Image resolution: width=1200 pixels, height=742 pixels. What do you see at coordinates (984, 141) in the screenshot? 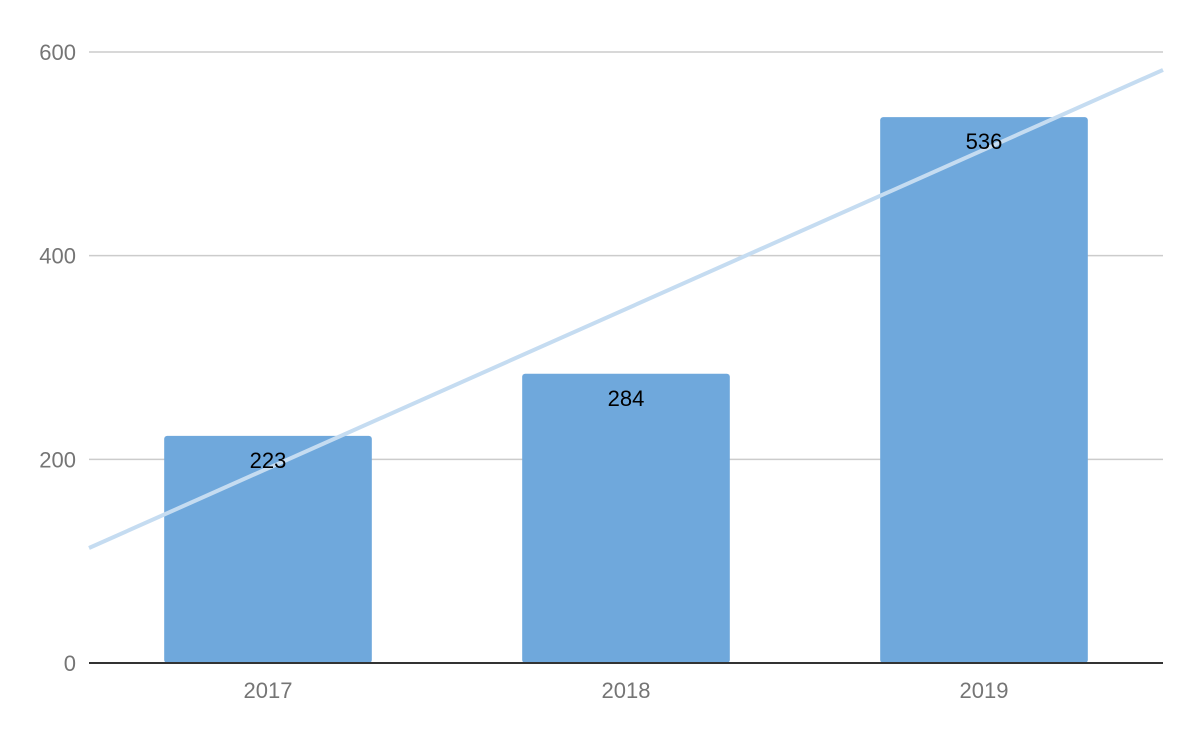
I see `data-label: 536` at bounding box center [984, 141].